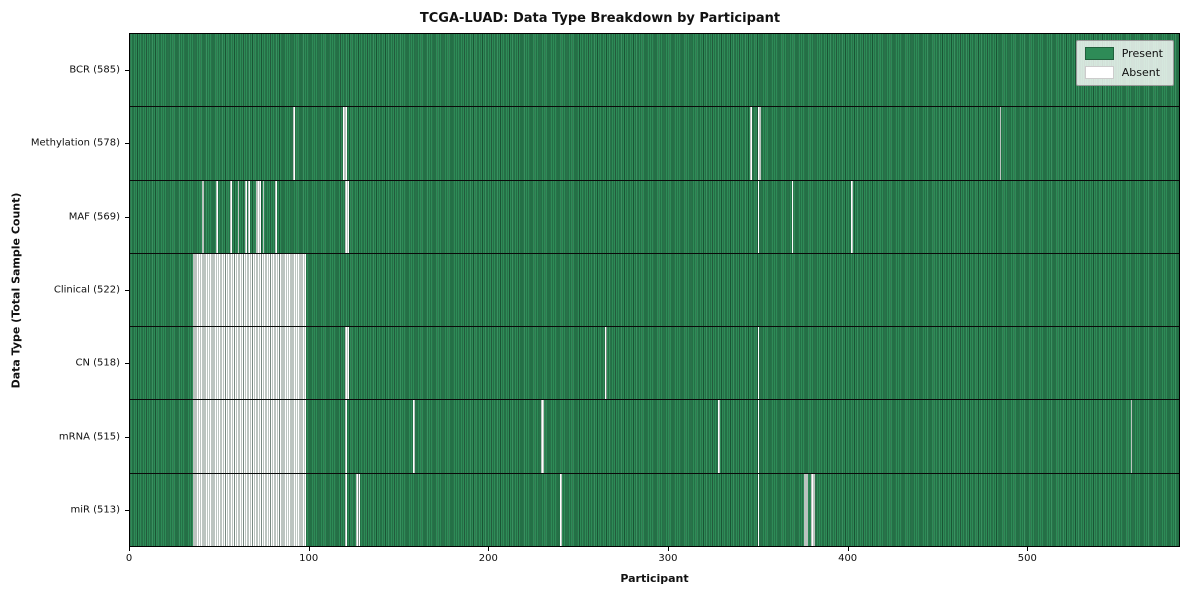 This screenshot has height=600, width=1200. I want to click on xtick-label-400: 400, so click(848, 558).